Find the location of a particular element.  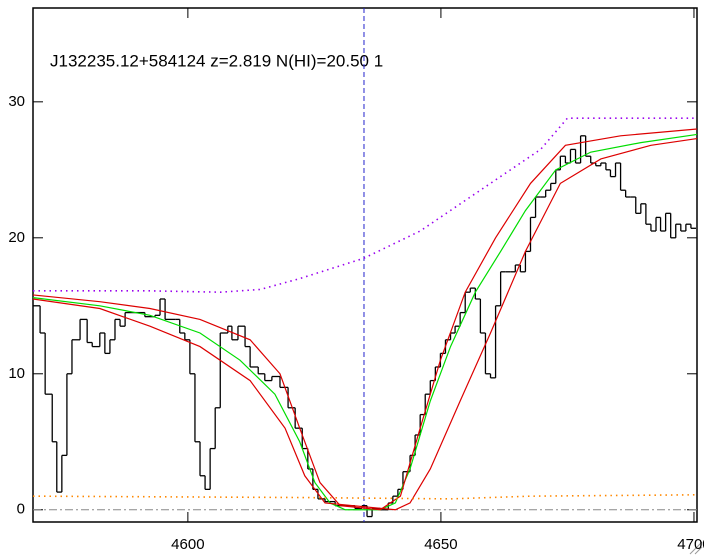

chart-title: J132235.12+584124 z=2.819 N(HI)=20.50 1 is located at coordinates (216, 60).